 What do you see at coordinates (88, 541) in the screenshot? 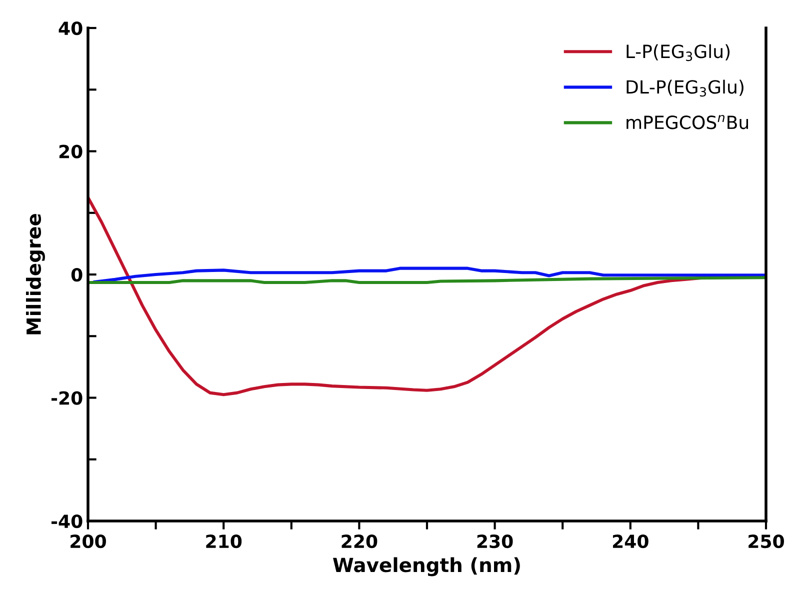
I see `x-tick-label: 200` at bounding box center [88, 541].